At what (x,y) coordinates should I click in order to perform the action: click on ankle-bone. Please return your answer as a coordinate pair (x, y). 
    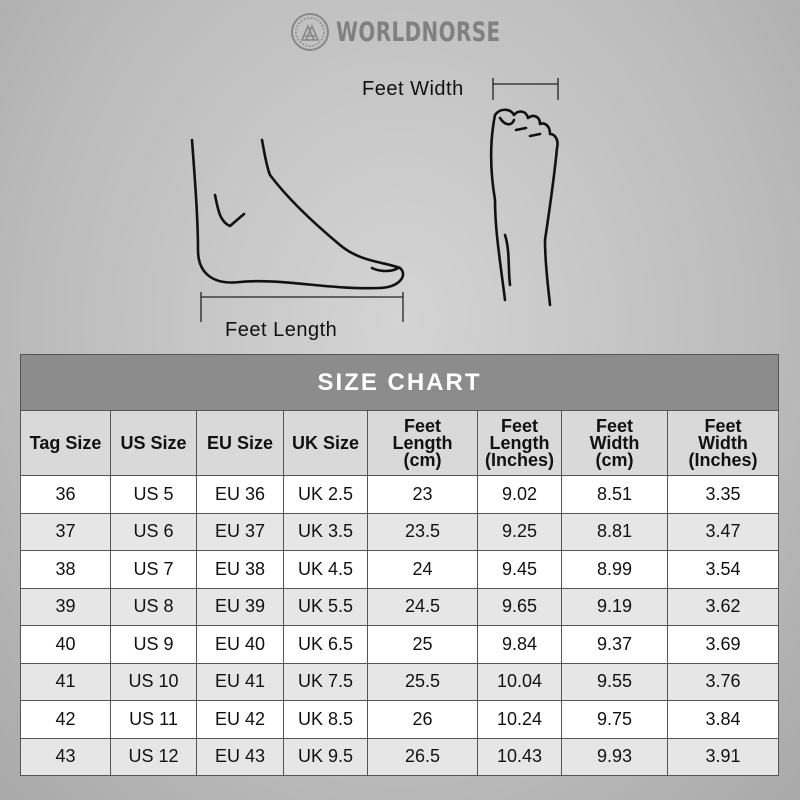
    Looking at the image, I should click on (507, 260).